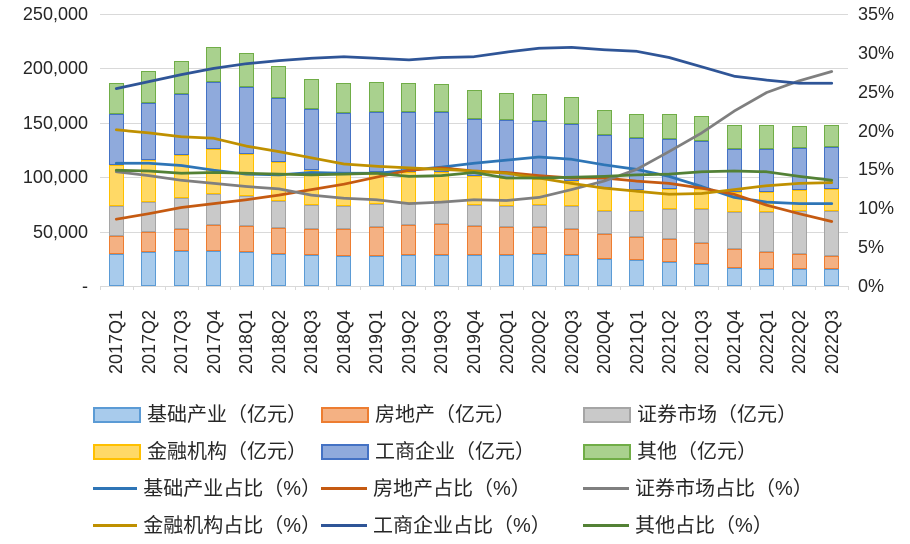 The width and height of the screenshot is (910, 544). I want to click on y-right-tick-label: 0%, so click(871, 286).